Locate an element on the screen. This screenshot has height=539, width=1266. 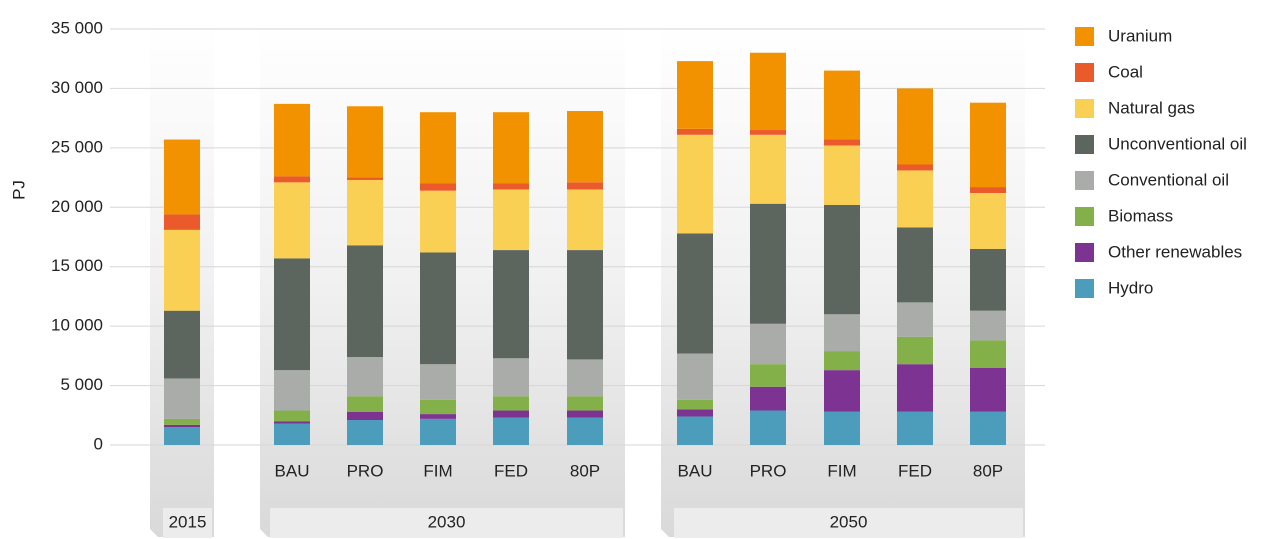
y-tick-label: 25 000 is located at coordinates (77, 146).